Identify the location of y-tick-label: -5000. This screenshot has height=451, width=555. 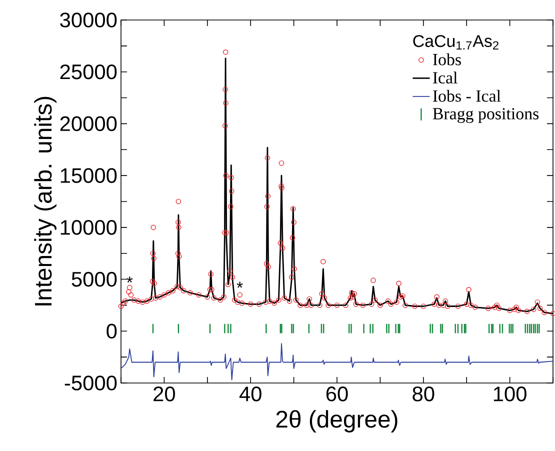
(90, 383).